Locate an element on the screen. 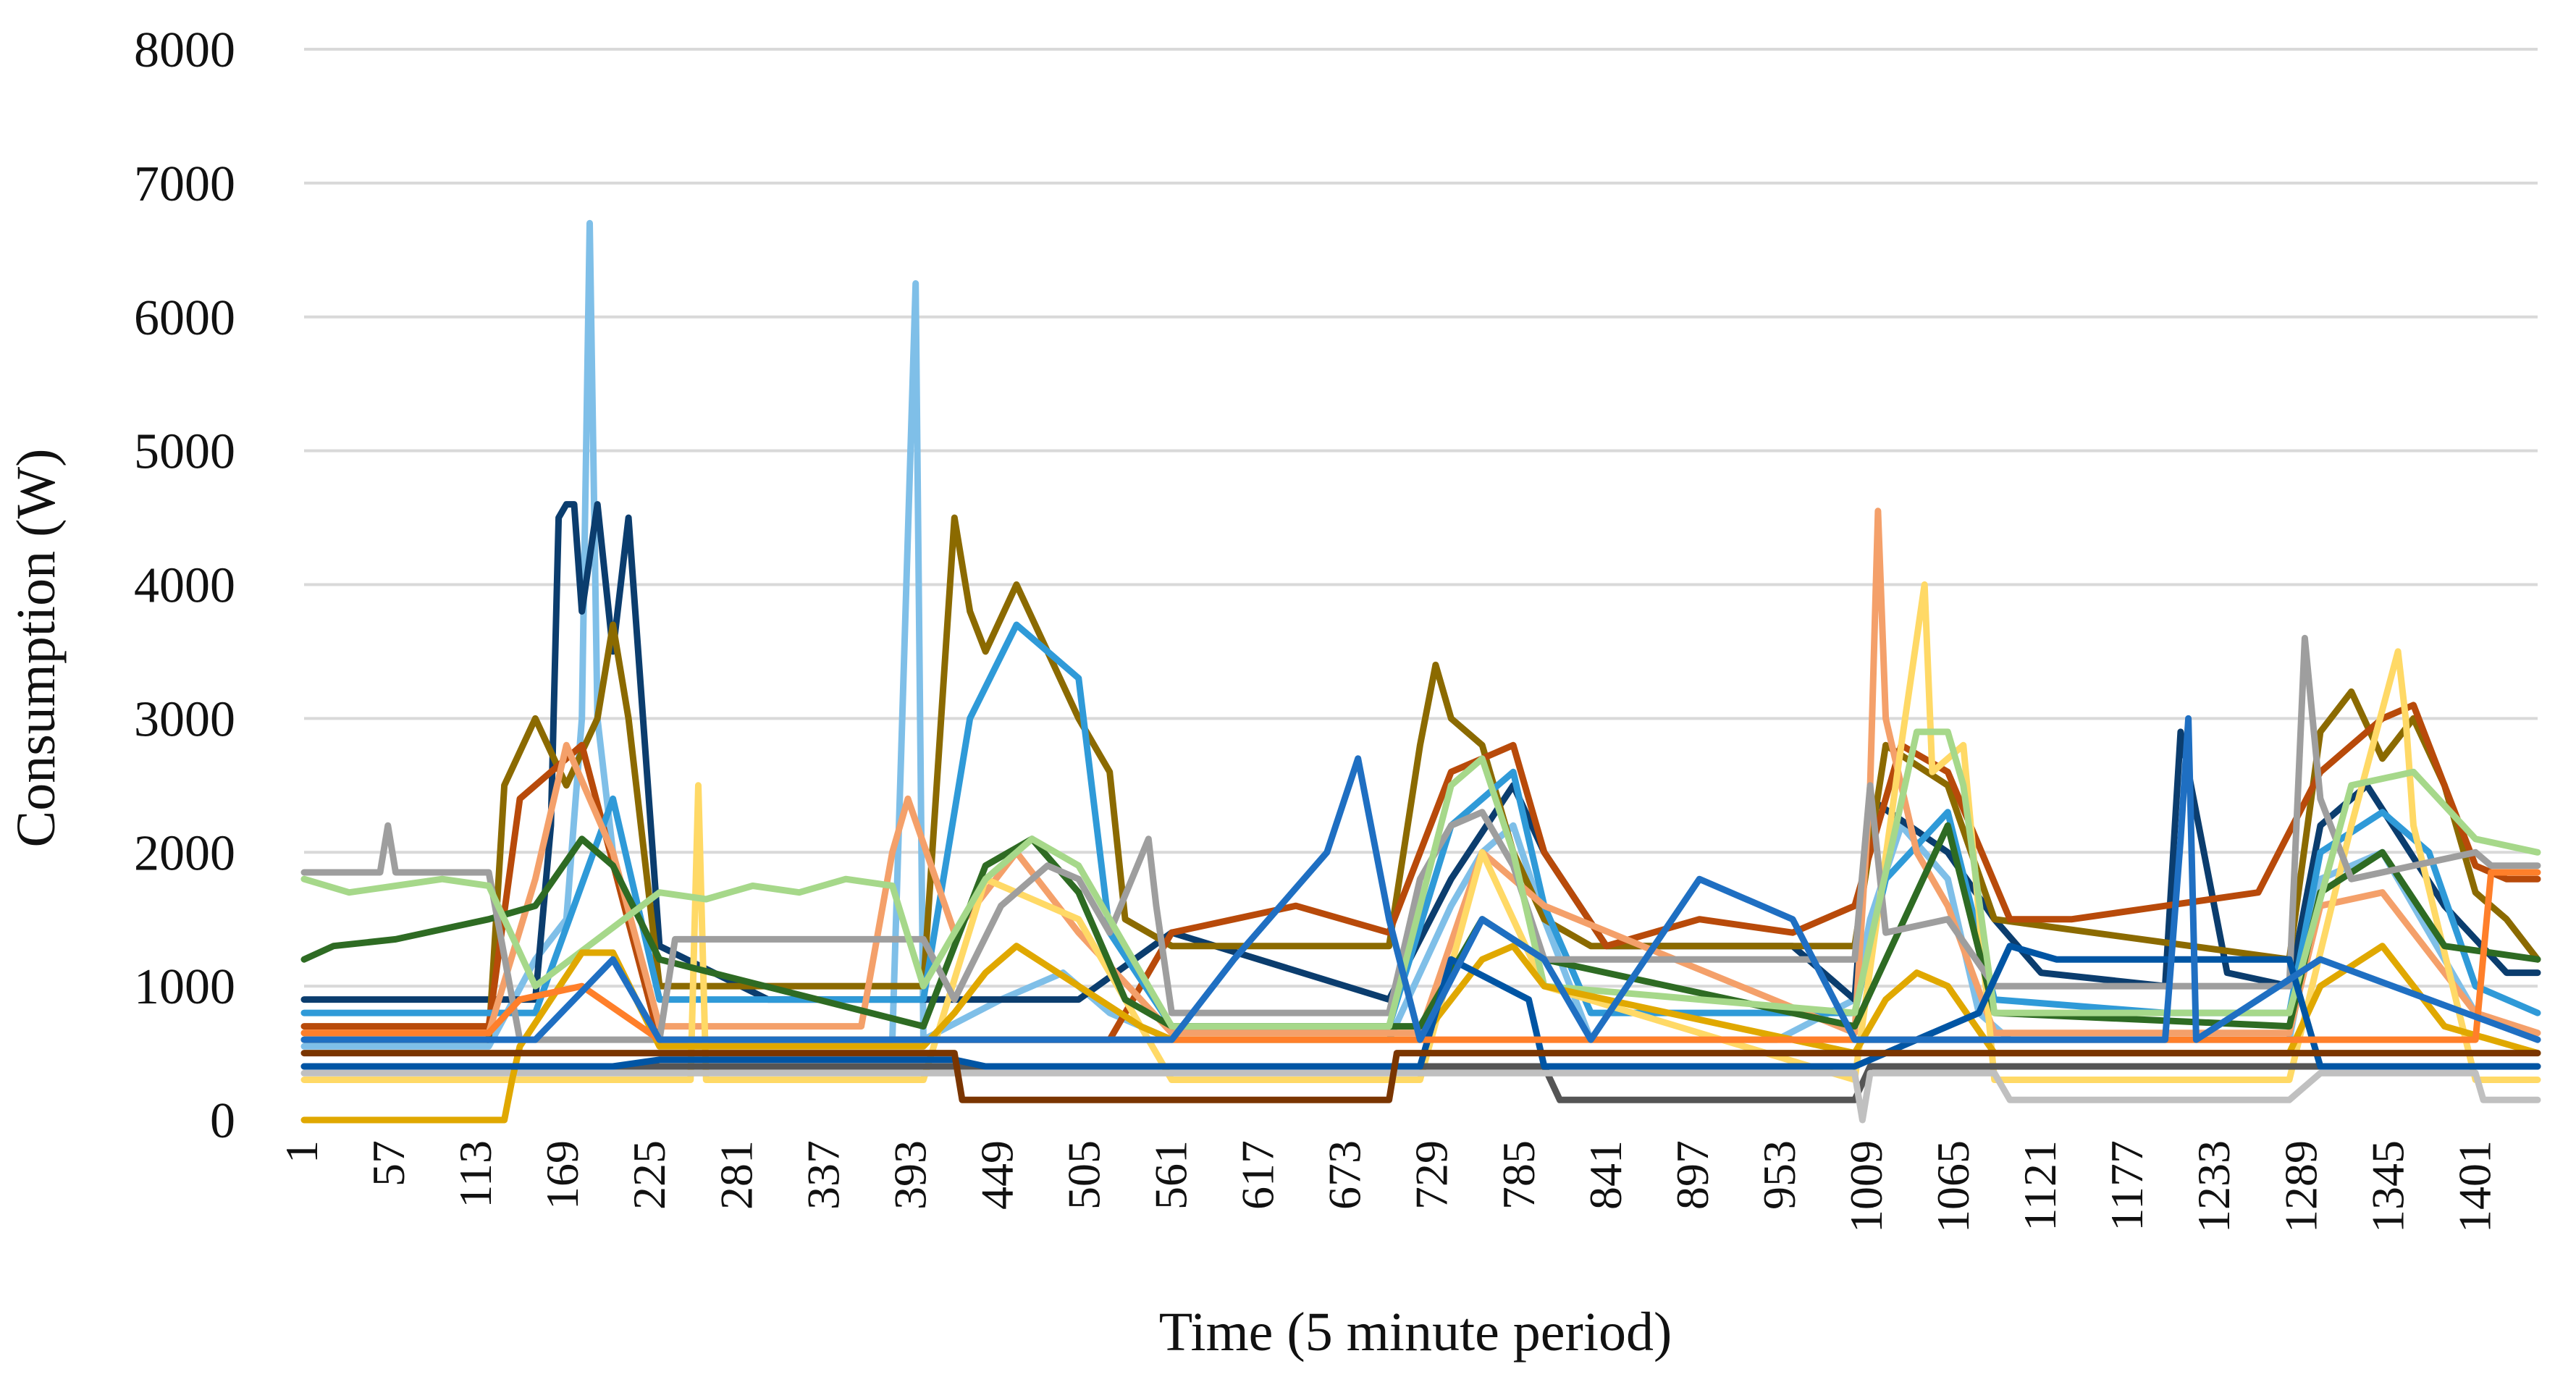 This screenshot has width=2576, height=1398. y-tick-label: 1000 is located at coordinates (184, 987).